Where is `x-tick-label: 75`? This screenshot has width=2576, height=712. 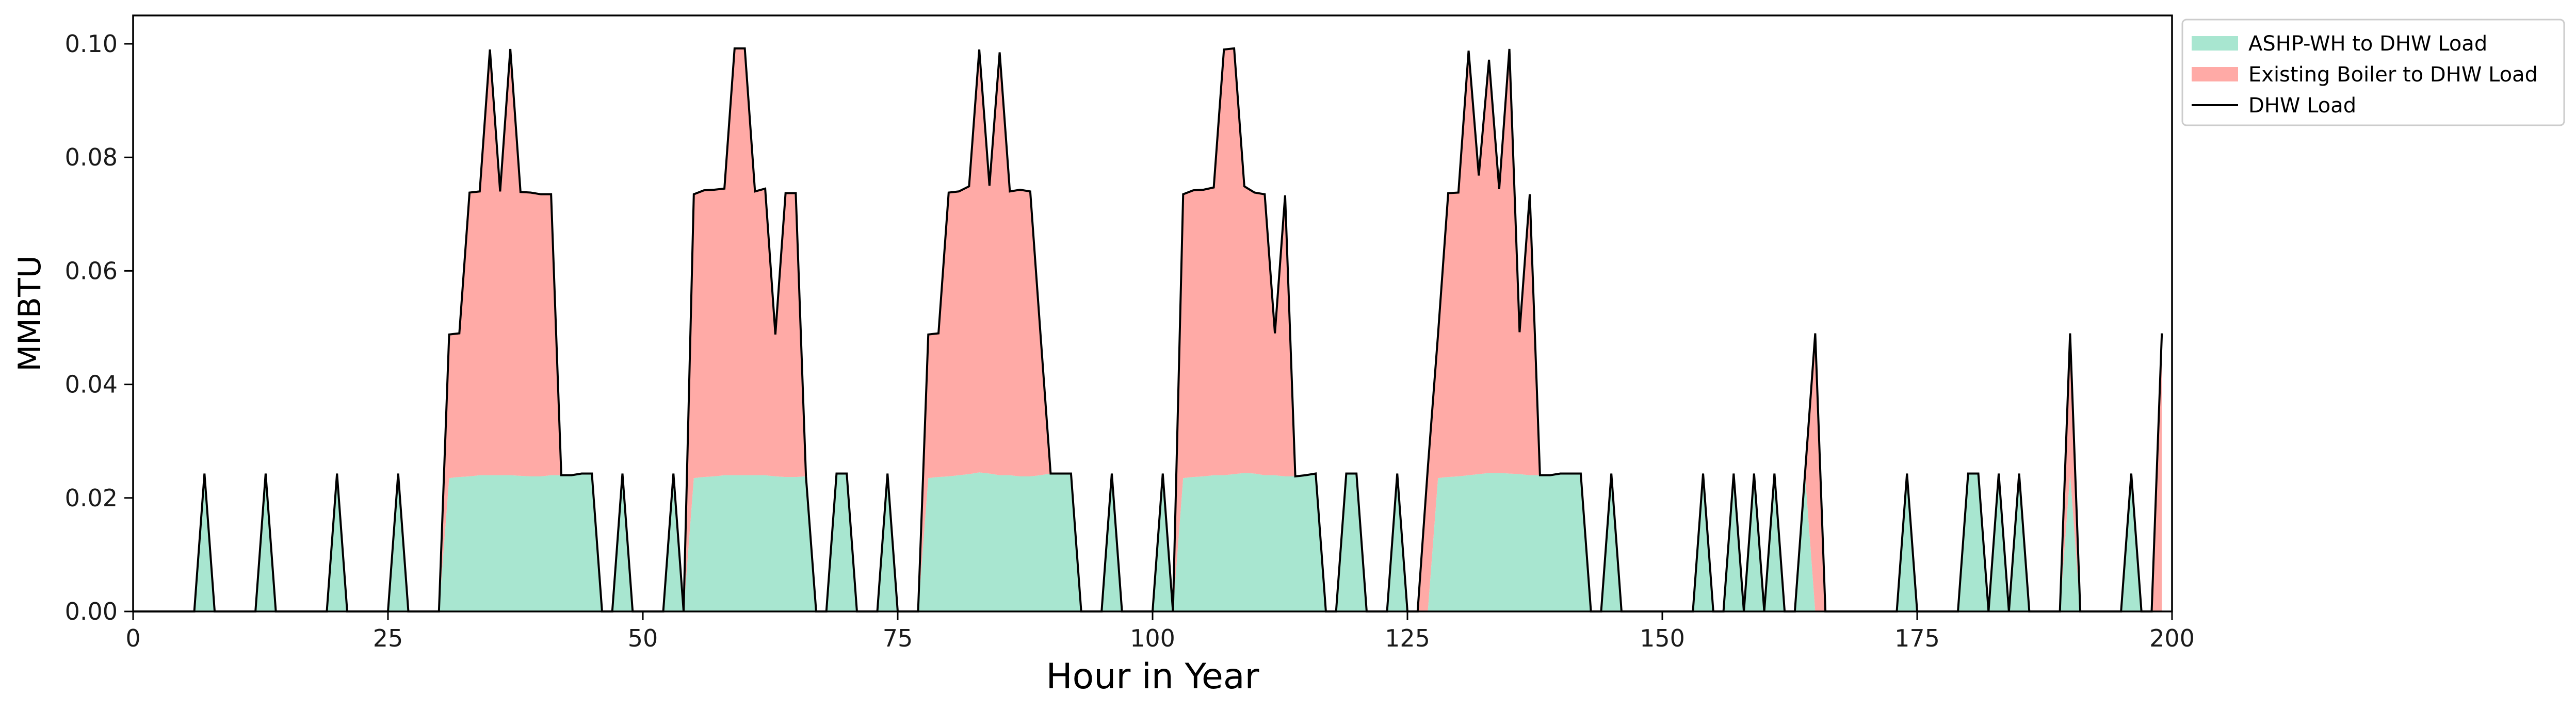
x-tick-label: 75 is located at coordinates (898, 638).